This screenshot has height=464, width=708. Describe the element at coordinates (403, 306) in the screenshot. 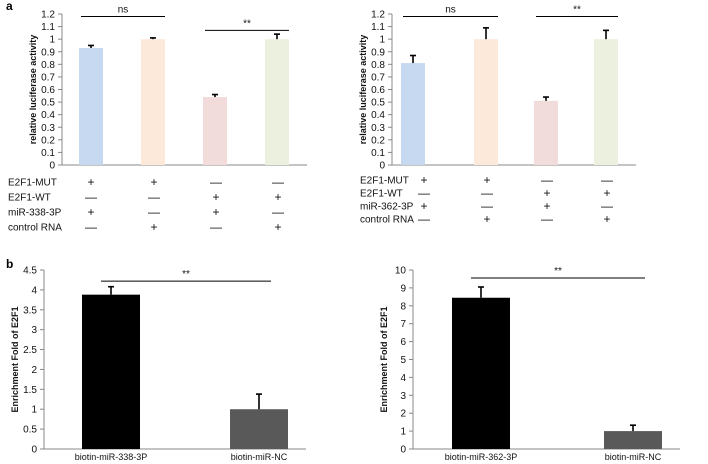

I see `y-tick-label: 8` at that location.